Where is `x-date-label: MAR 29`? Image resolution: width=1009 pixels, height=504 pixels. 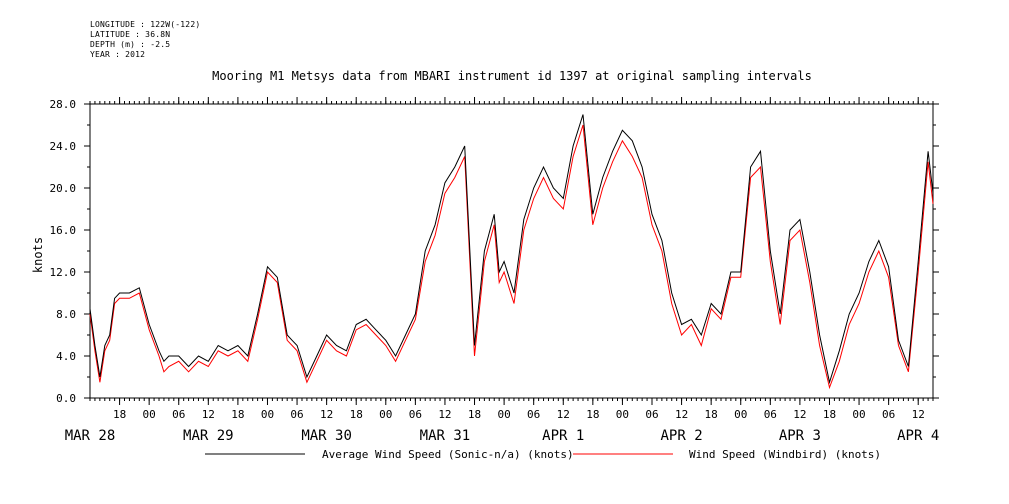 x-date-label: MAR 29 is located at coordinates (208, 436).